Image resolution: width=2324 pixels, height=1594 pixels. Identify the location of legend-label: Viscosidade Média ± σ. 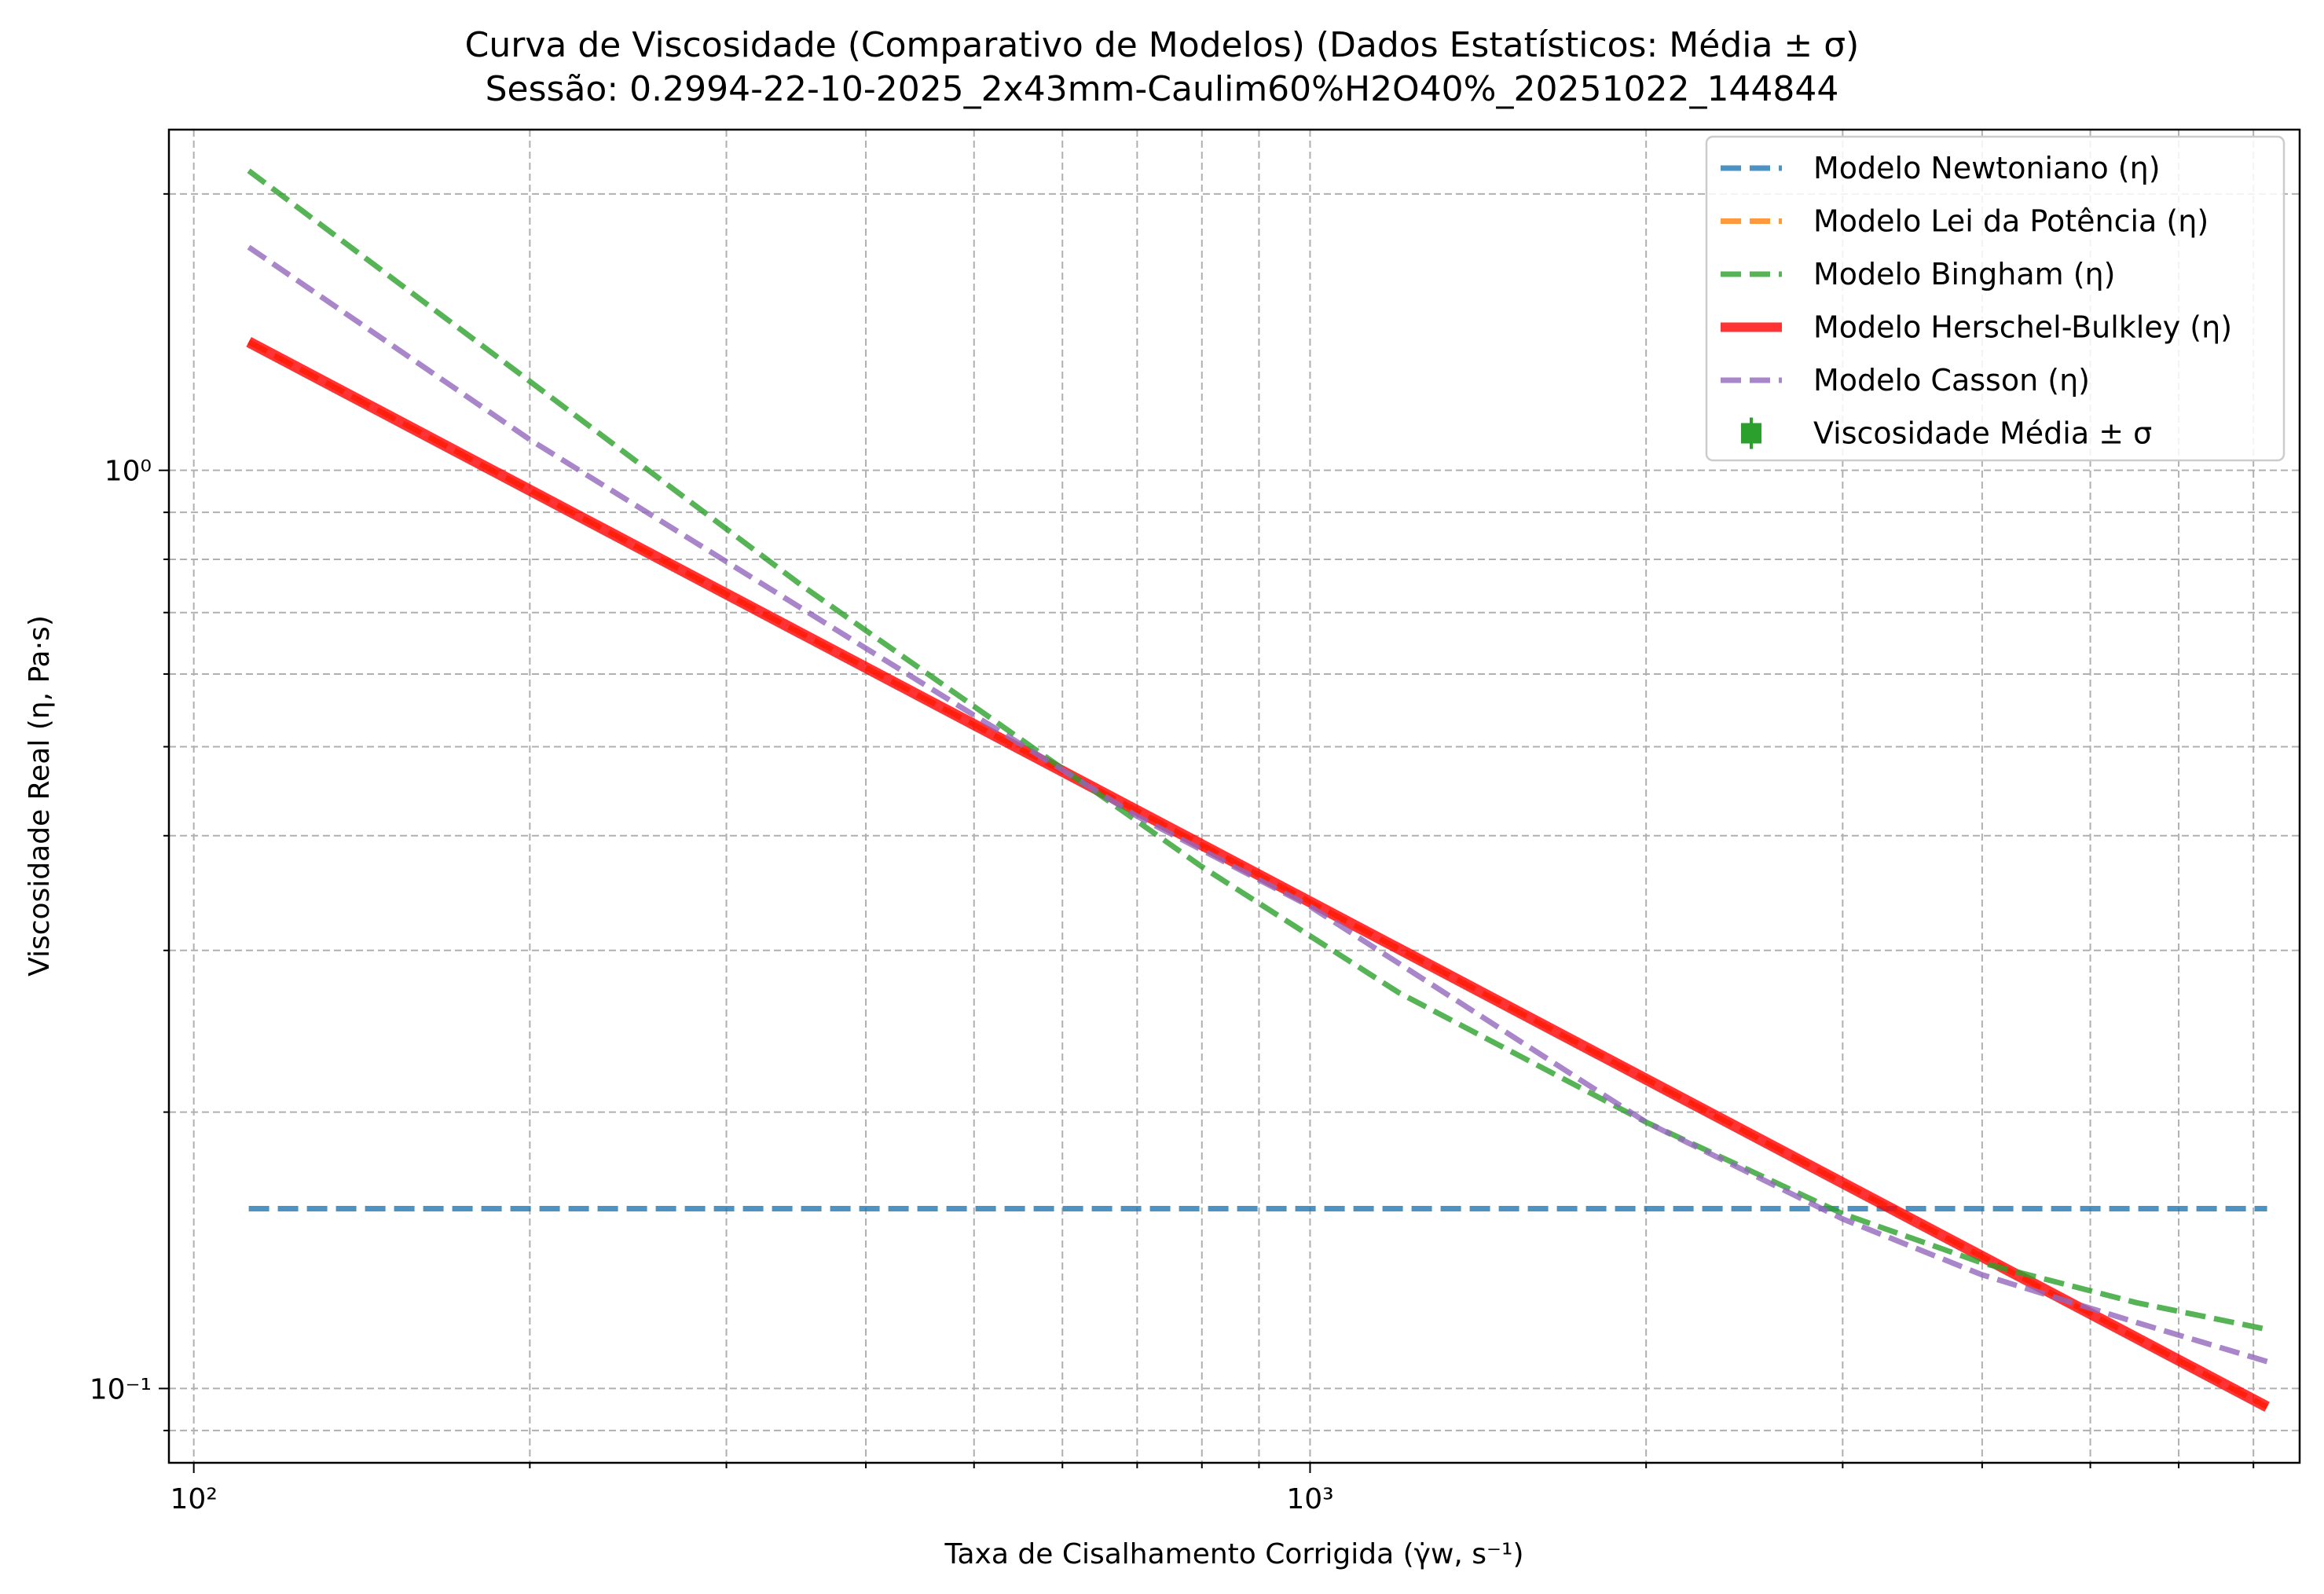
(1982, 434).